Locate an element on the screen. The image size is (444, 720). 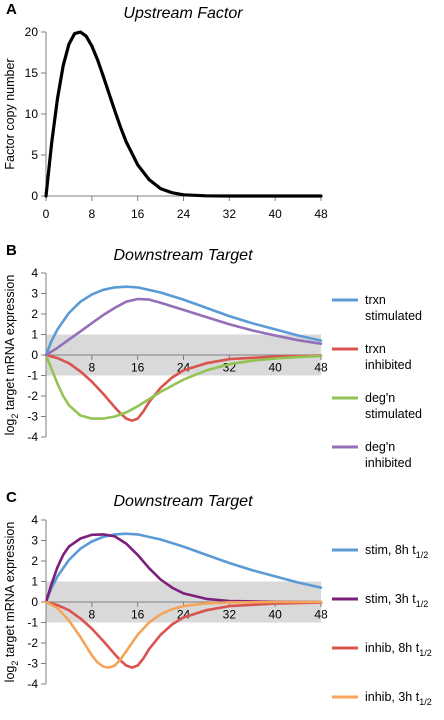
legend-label: stim, 3h t1/2 is located at coordinates (396, 600).